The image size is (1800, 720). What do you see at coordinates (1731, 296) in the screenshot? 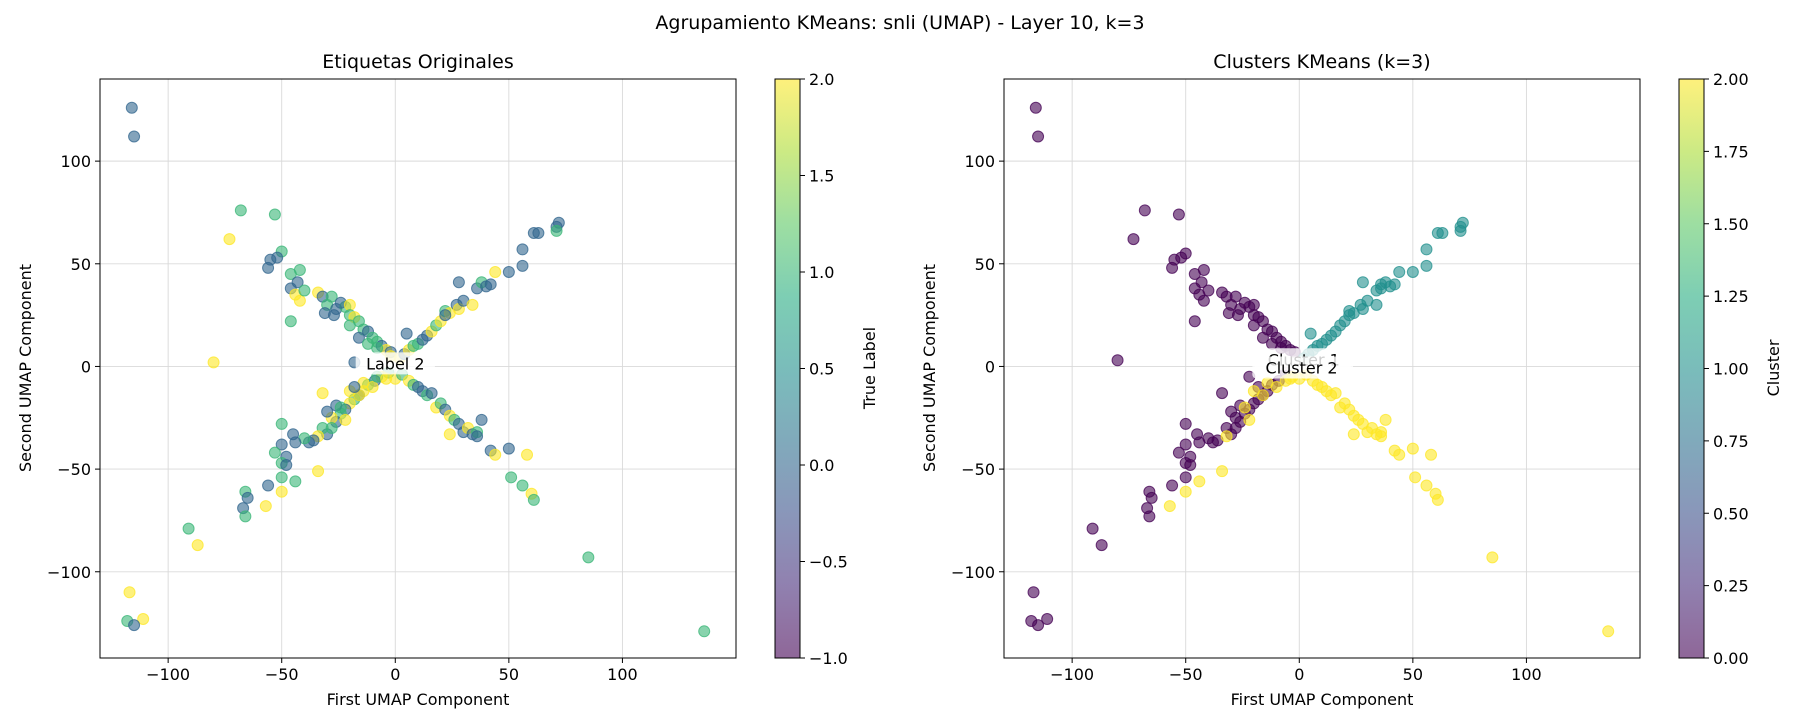
I see `colorbar-tick-label: 1.25` at bounding box center [1731, 296].